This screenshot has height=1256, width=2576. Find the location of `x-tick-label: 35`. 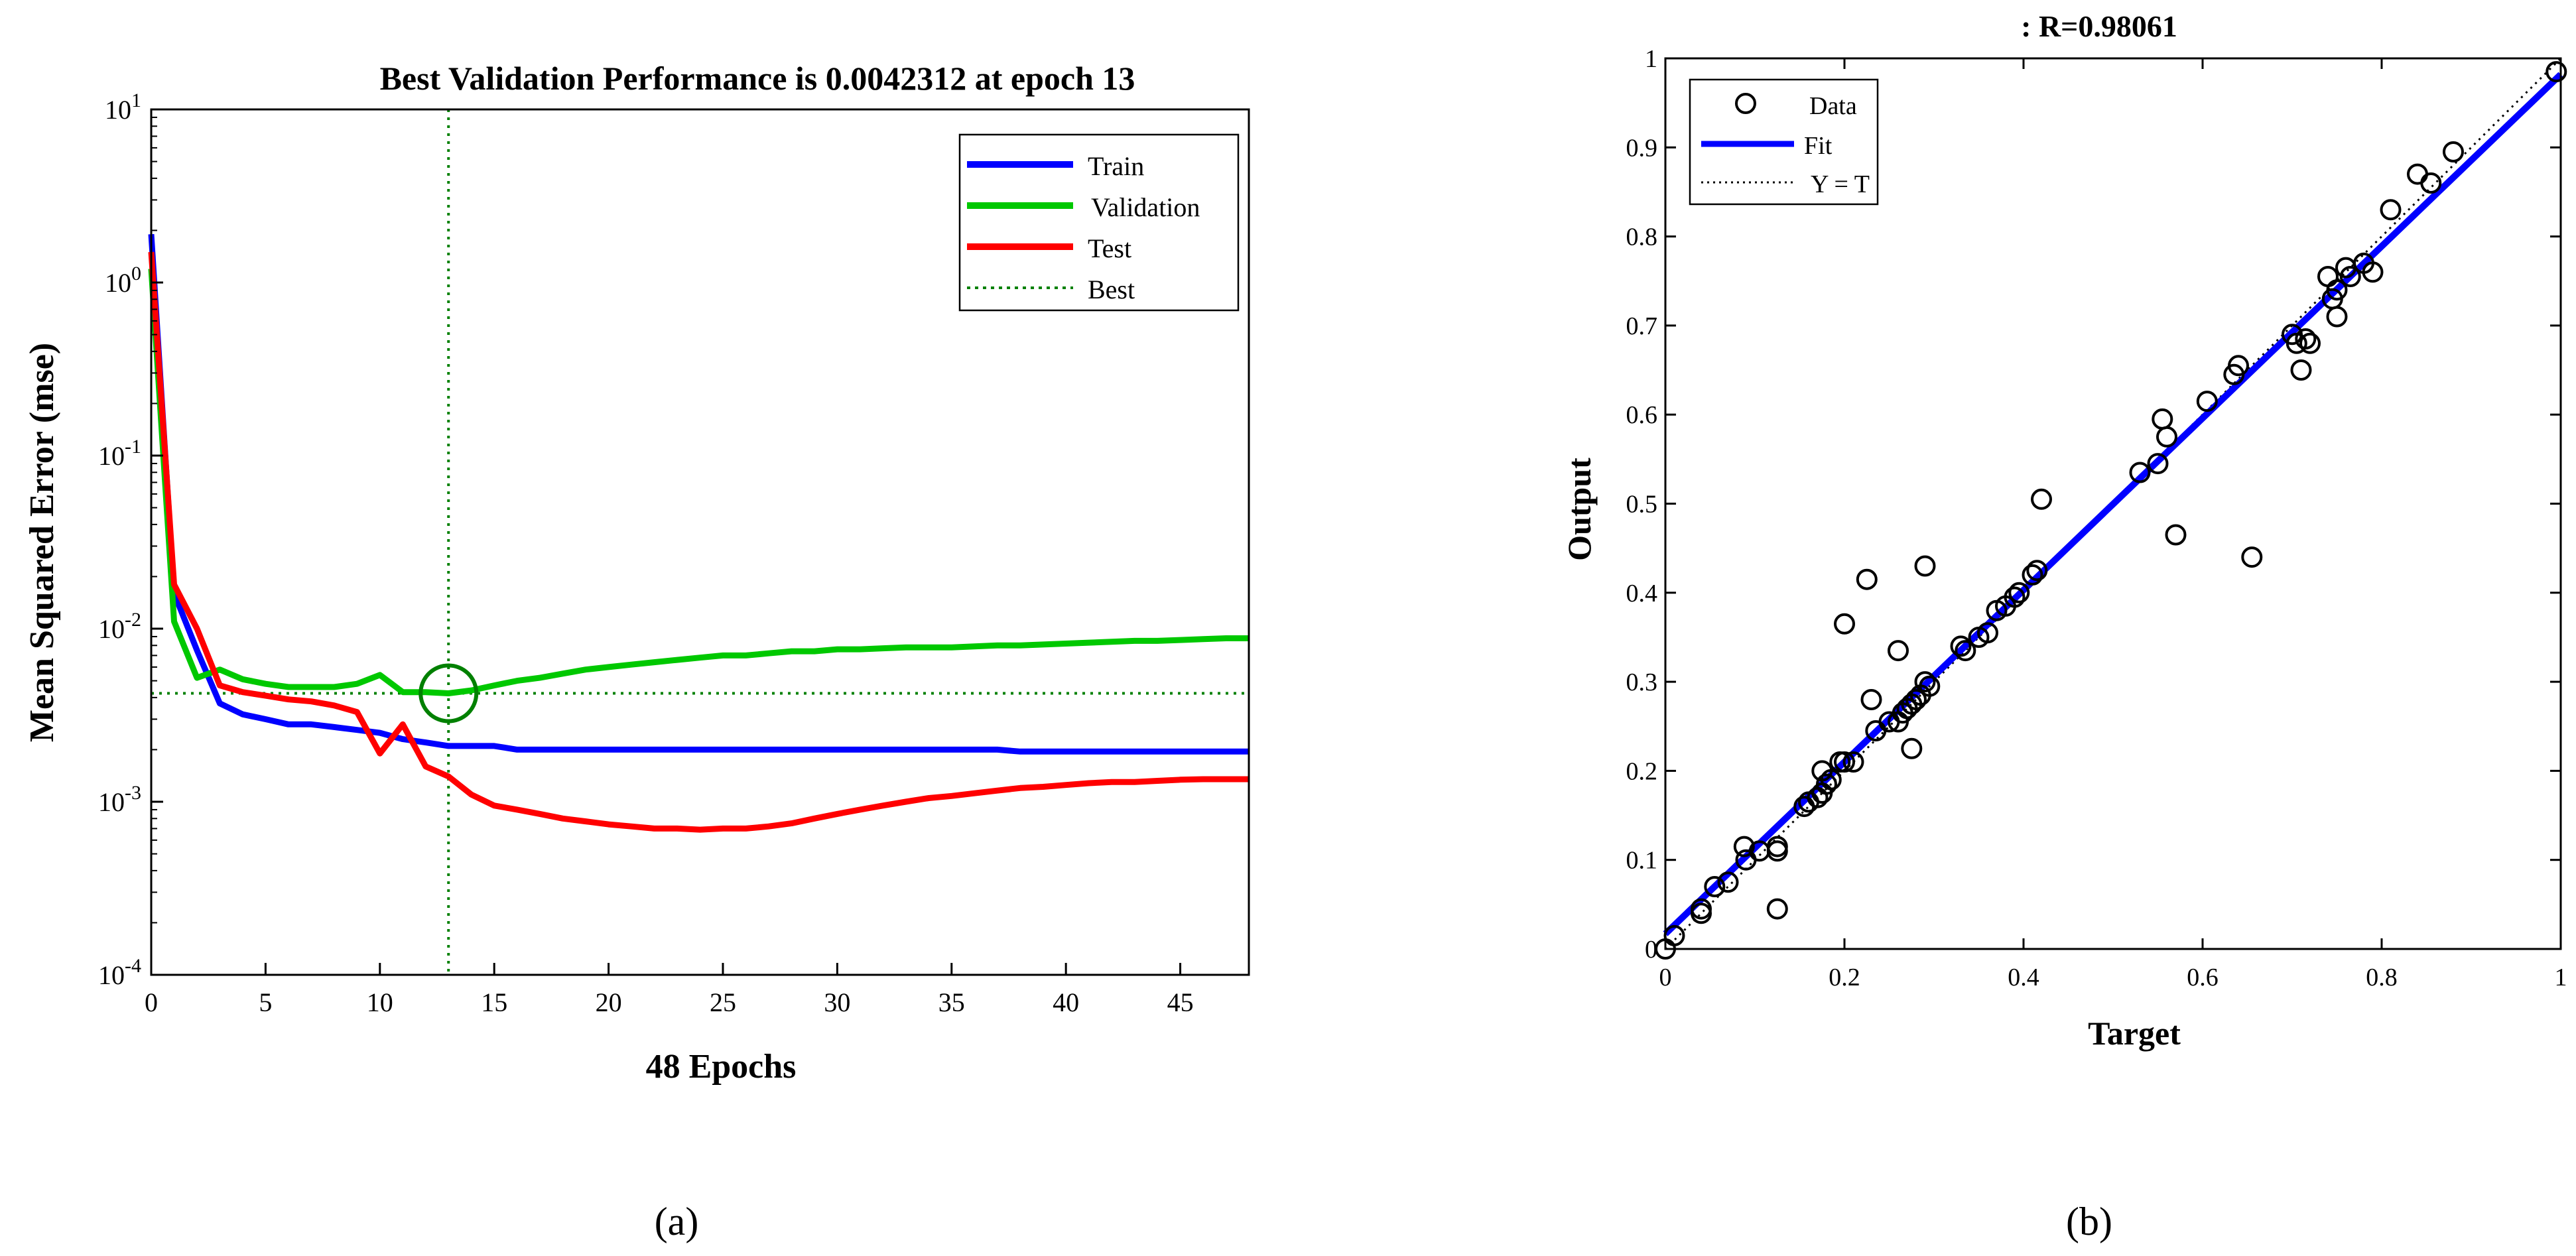

x-tick-label: 35 is located at coordinates (952, 1002).